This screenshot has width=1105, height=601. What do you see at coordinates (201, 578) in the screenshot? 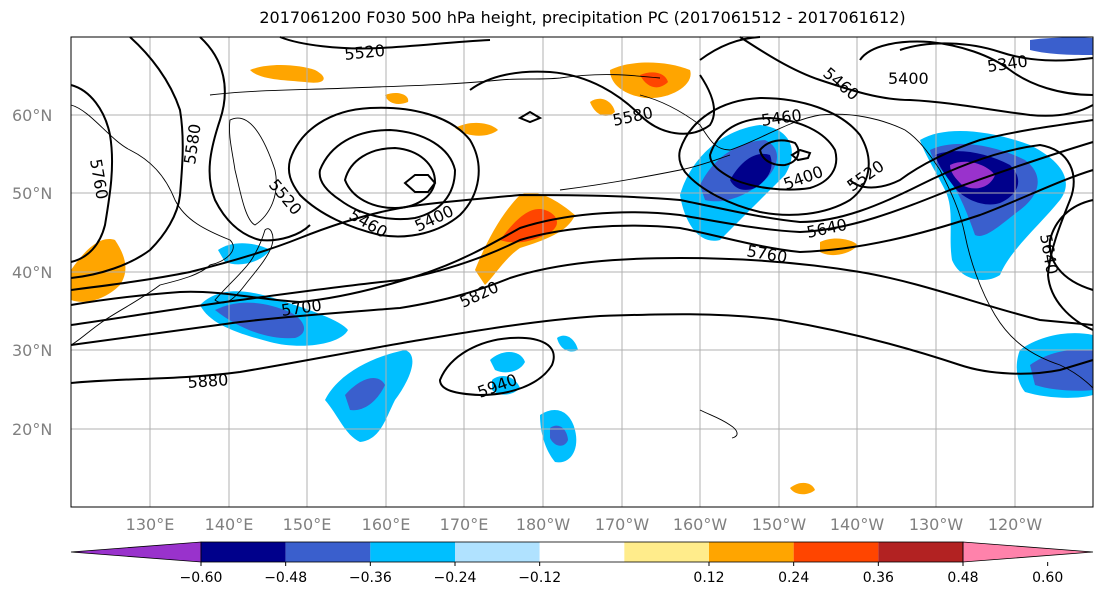
I see `colorbar-tick-label: −0.60` at bounding box center [201, 578].